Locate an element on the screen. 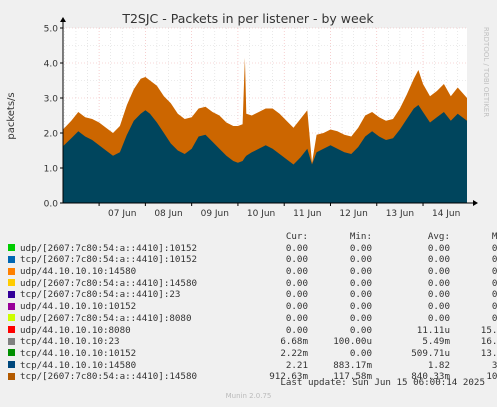  legend-value-avg: 509.71u is located at coordinates (430, 353).